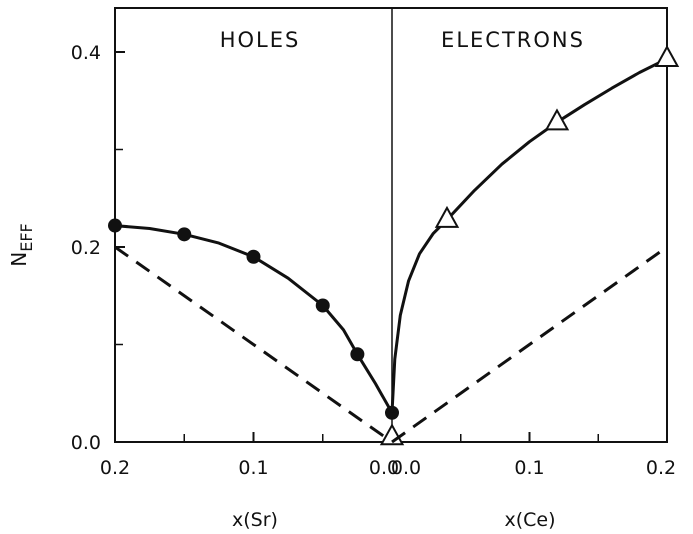 This screenshot has width=693, height=534. I want to click on y-axis-title-main: N, so click(19, 259).